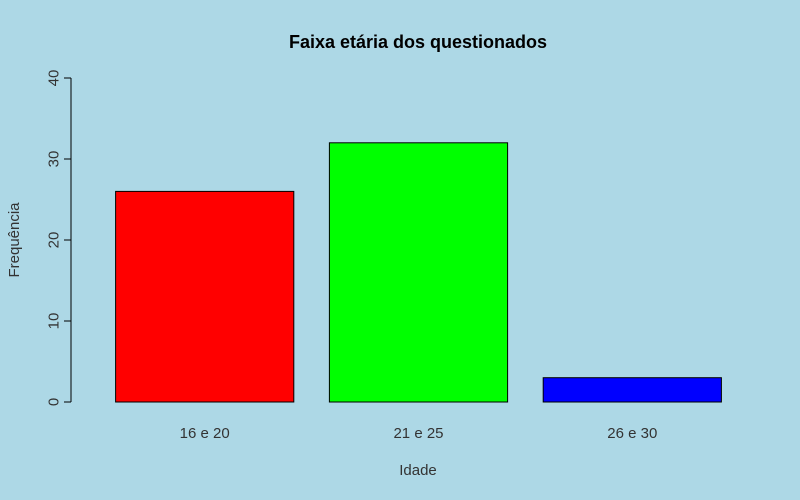 The image size is (800, 500). I want to click on y-axis: 0 10 20 30 40, so click(59, 238).